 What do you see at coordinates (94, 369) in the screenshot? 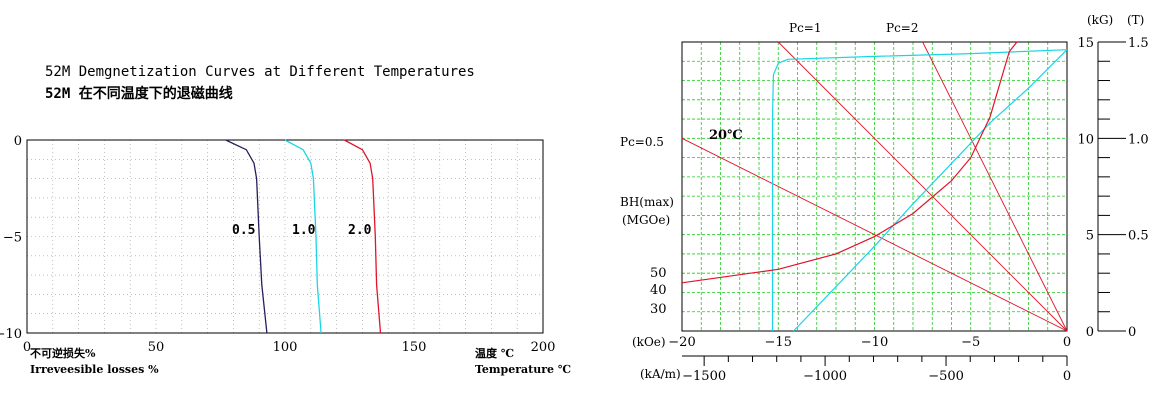
I see `left-ylabel-en: Irreveesible losses %` at bounding box center [94, 369].